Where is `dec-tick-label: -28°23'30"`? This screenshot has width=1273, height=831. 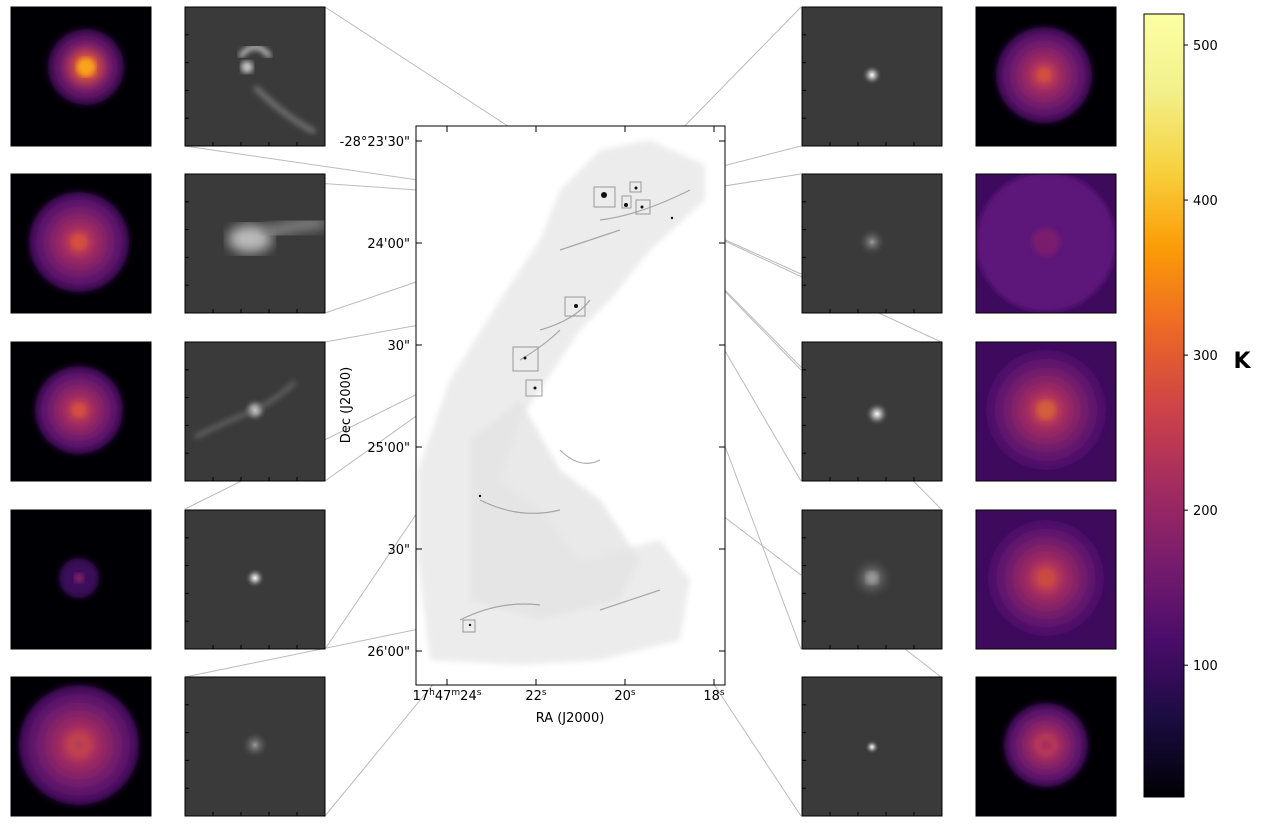
dec-tick-label: -28°23'30" is located at coordinates (375, 142).